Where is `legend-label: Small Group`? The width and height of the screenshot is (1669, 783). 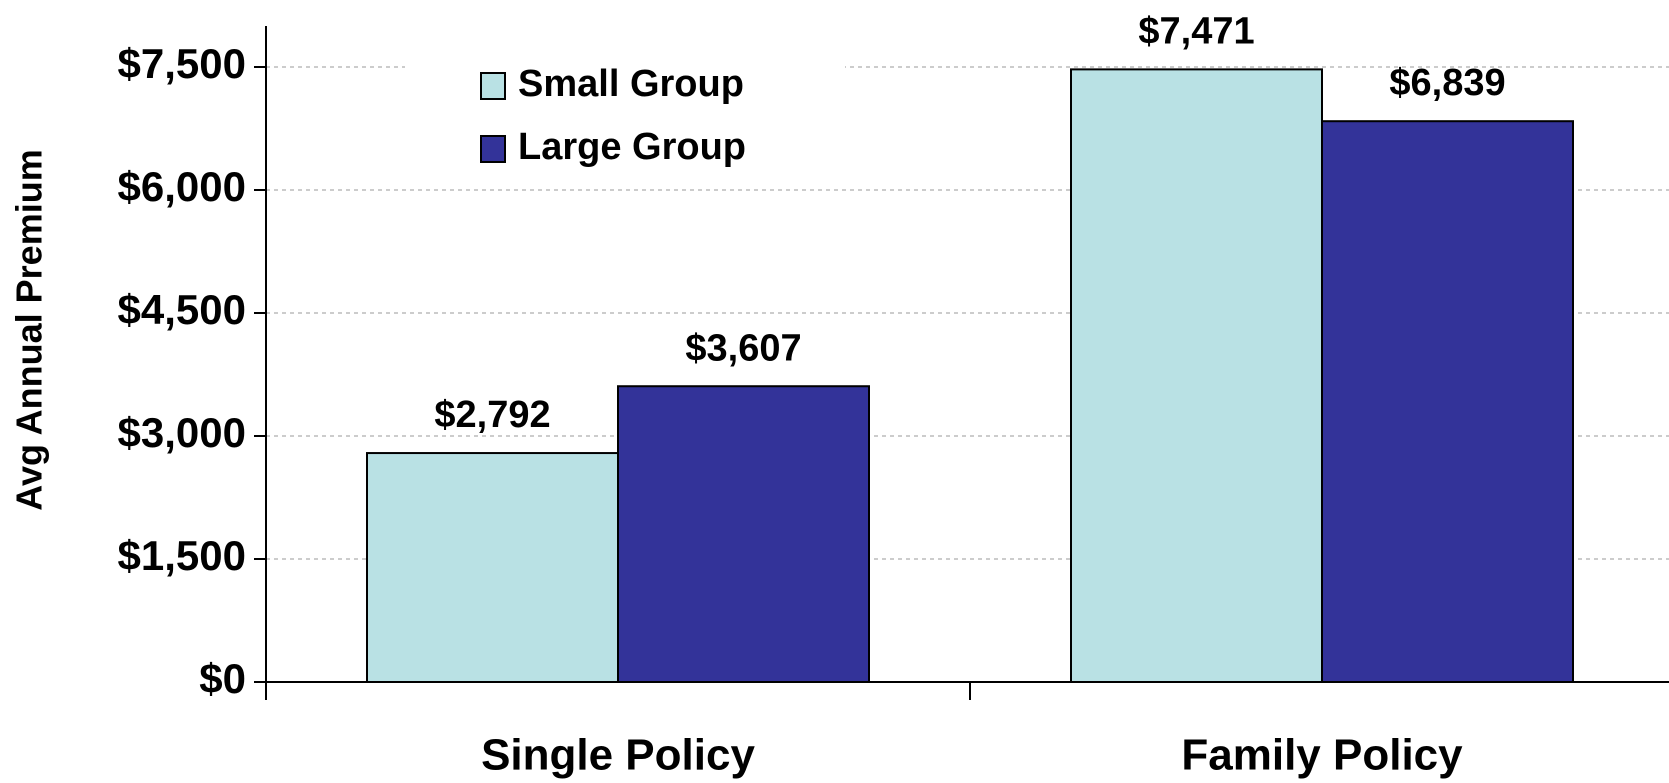
legend-label: Small Group is located at coordinates (631, 84).